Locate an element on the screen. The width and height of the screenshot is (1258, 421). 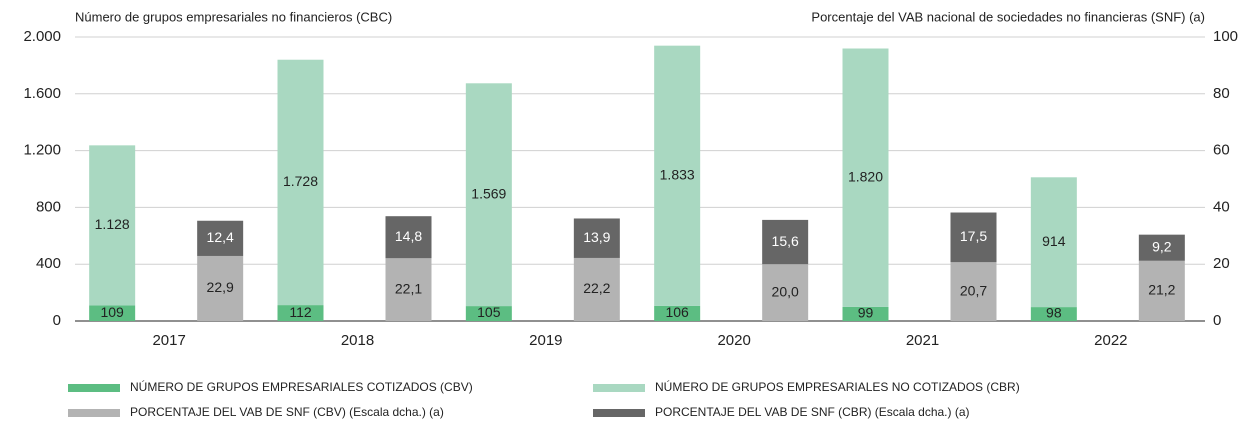
x-tick-label: 2022 is located at coordinates (1110, 340).